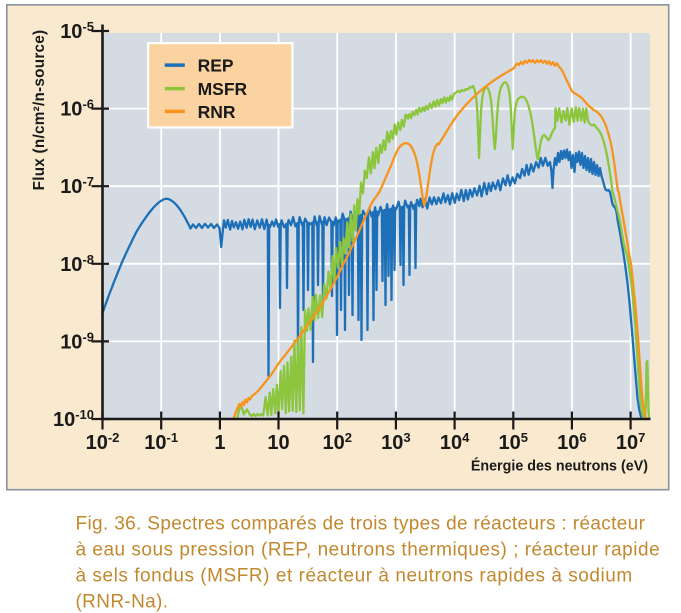  Describe the element at coordinates (559, 466) in the screenshot. I see `svg-text: Énergie des neutrons (eV)` at that location.